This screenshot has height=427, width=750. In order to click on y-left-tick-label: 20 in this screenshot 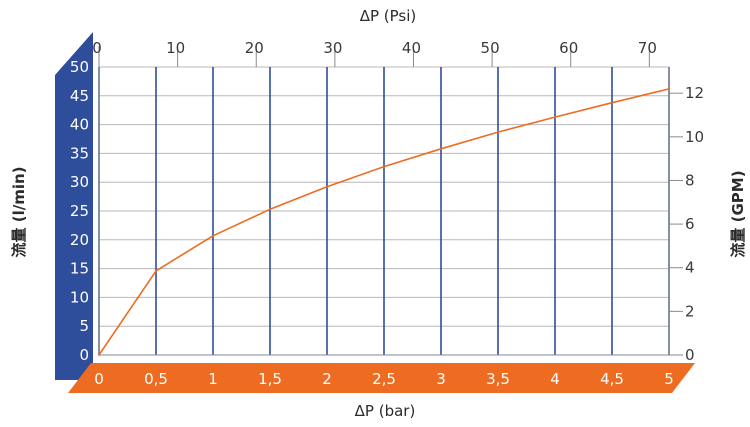, I will do `click(79, 240)`.